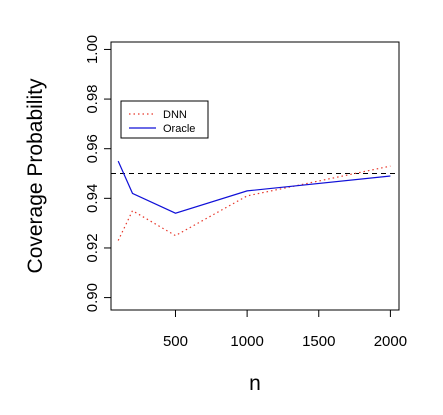  What do you see at coordinates (246, 341) in the screenshot?
I see `x-tick-label: 1000` at bounding box center [246, 341].